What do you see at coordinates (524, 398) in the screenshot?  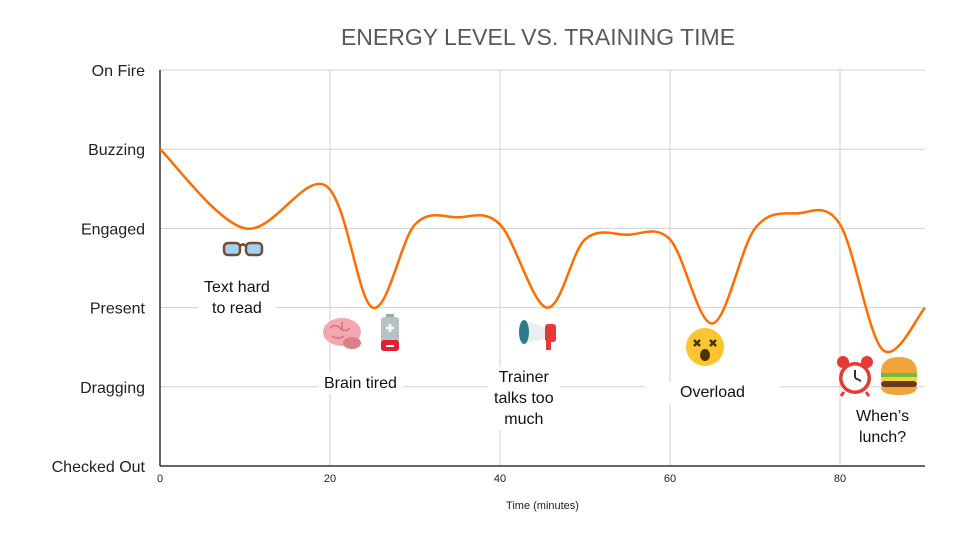 I see `annotation-trainer-talks: Trainer talks too much` at bounding box center [524, 398].